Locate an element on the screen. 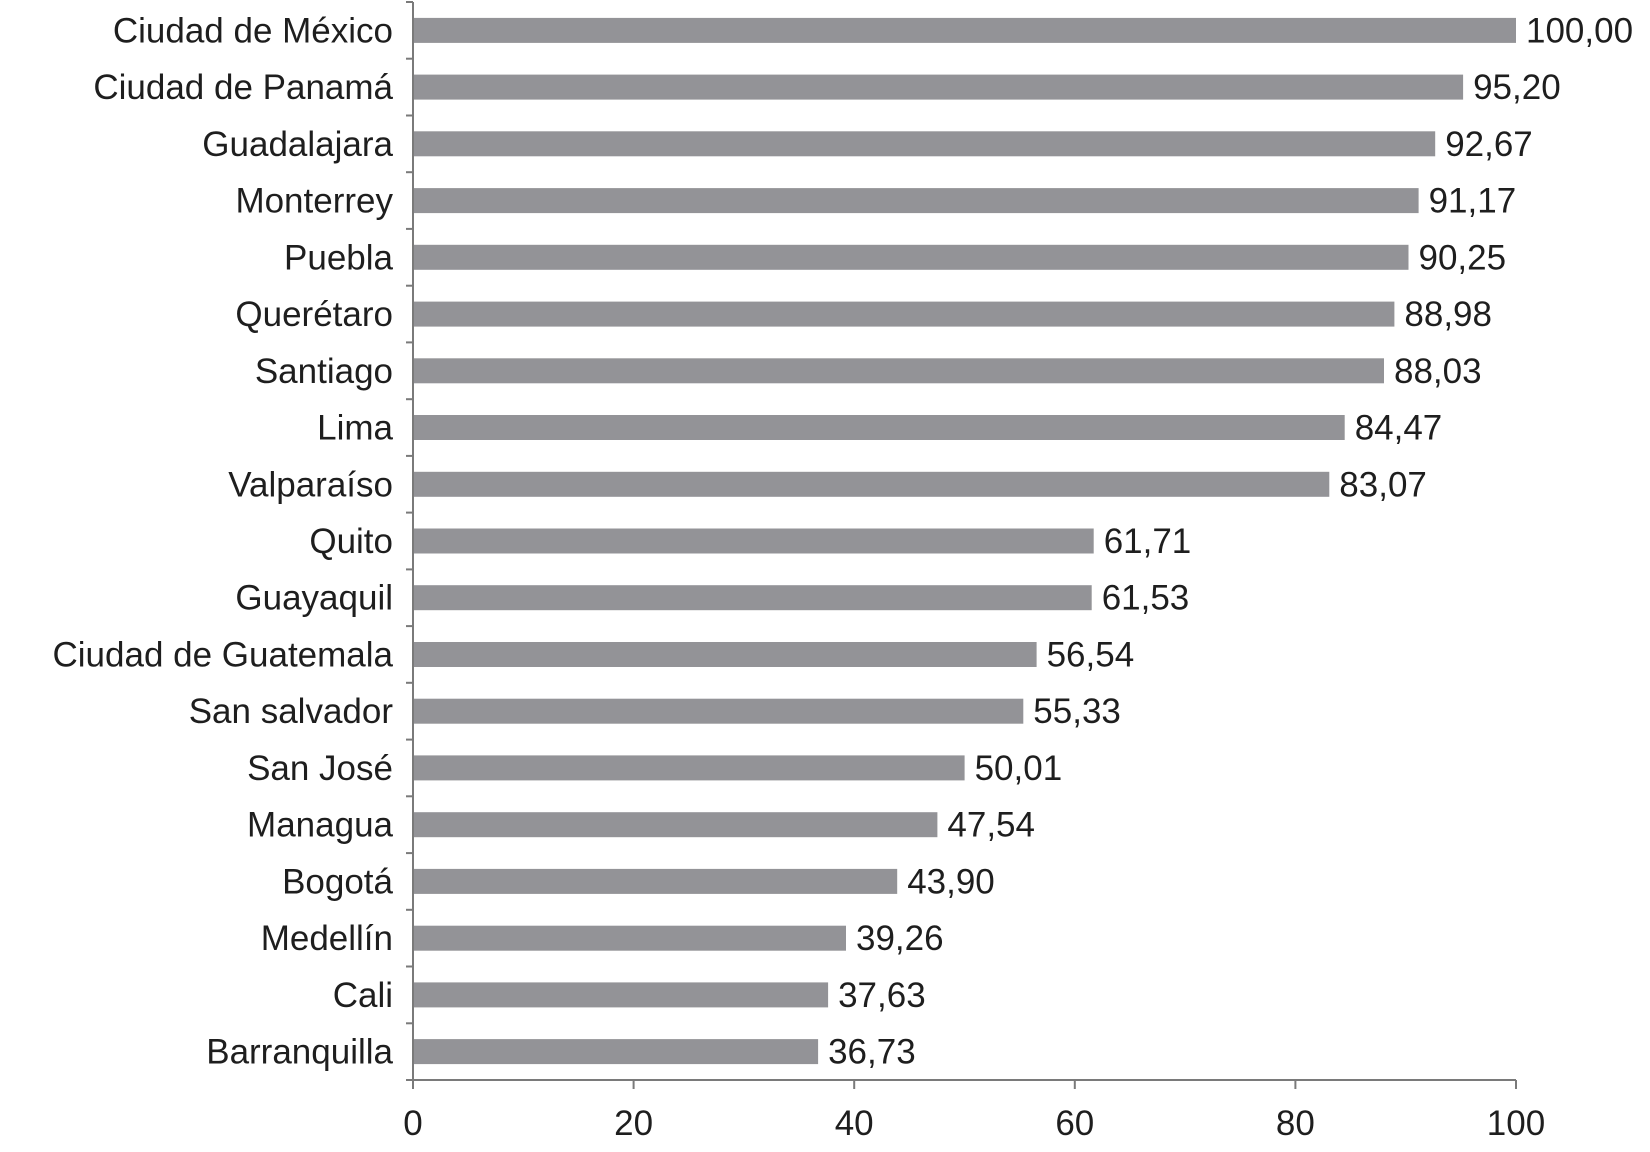 This screenshot has width=1650, height=1152. category-label: Managua is located at coordinates (320, 825).